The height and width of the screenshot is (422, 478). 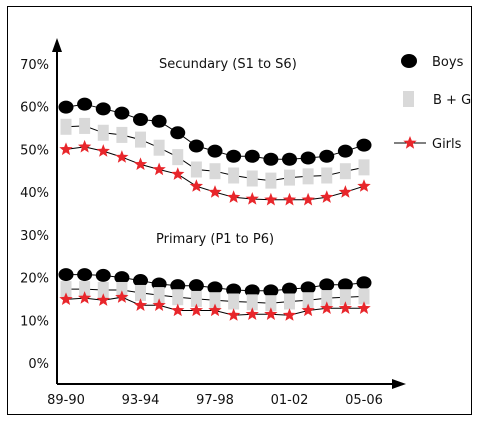 I want to click on x-tick-label: 01-02, so click(x=290, y=400).